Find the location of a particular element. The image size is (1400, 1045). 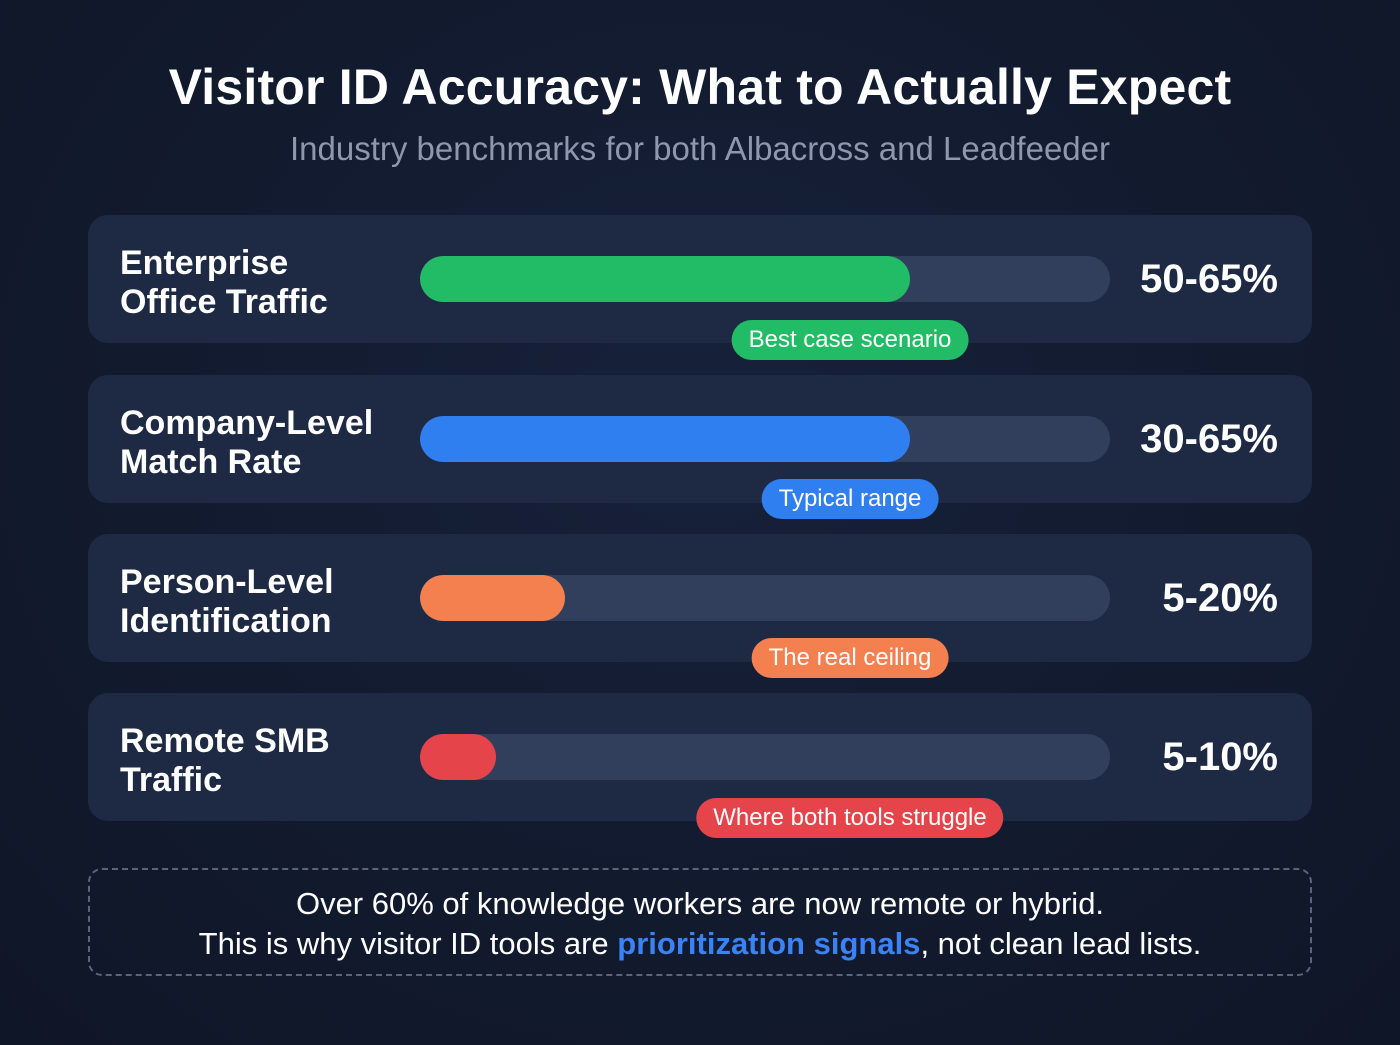

row-label-line1: Person-Level is located at coordinates (227, 582).